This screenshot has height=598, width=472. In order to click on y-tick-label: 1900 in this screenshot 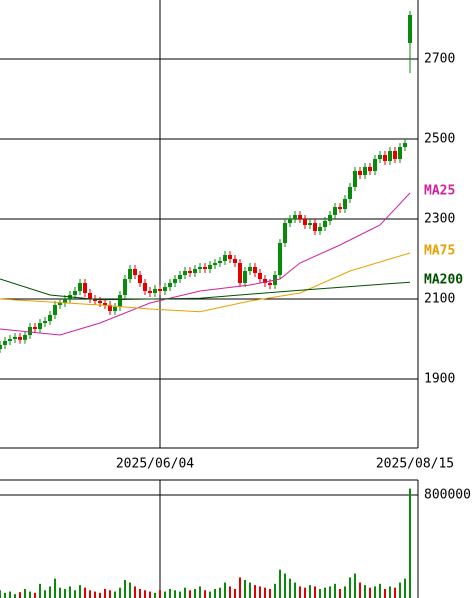, I will do `click(439, 379)`.